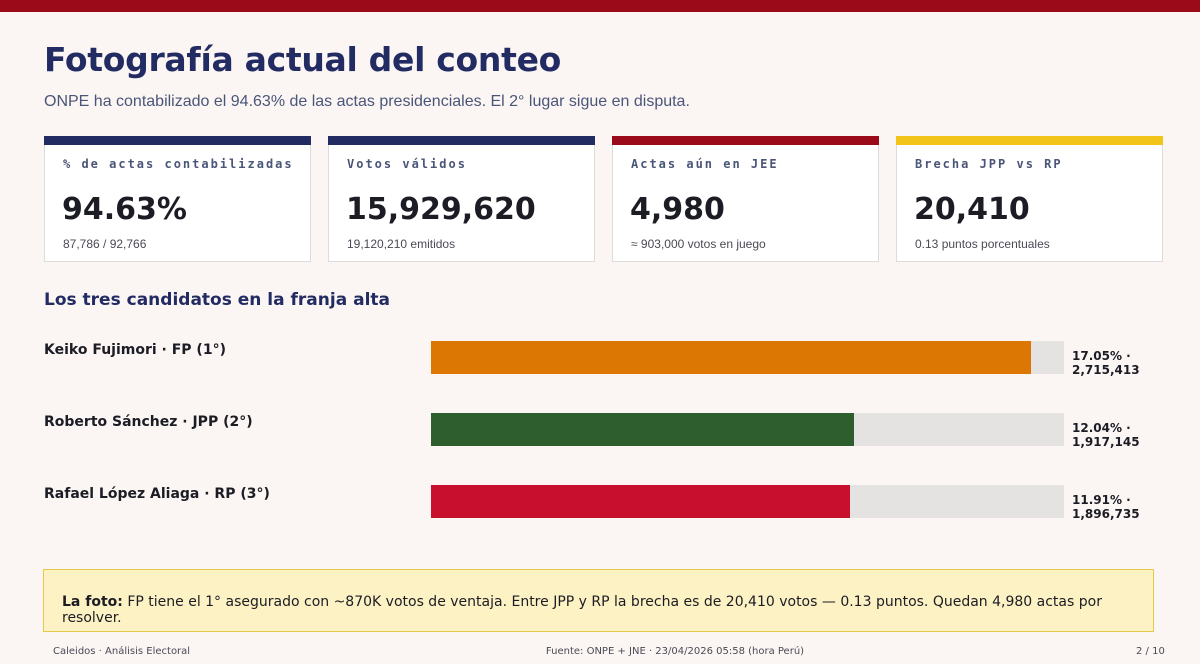 Image resolution: width=1200 pixels, height=664 pixels. What do you see at coordinates (698, 244) in the screenshot?
I see `kpi-sub: ≈ 903,000 votos en juego` at bounding box center [698, 244].